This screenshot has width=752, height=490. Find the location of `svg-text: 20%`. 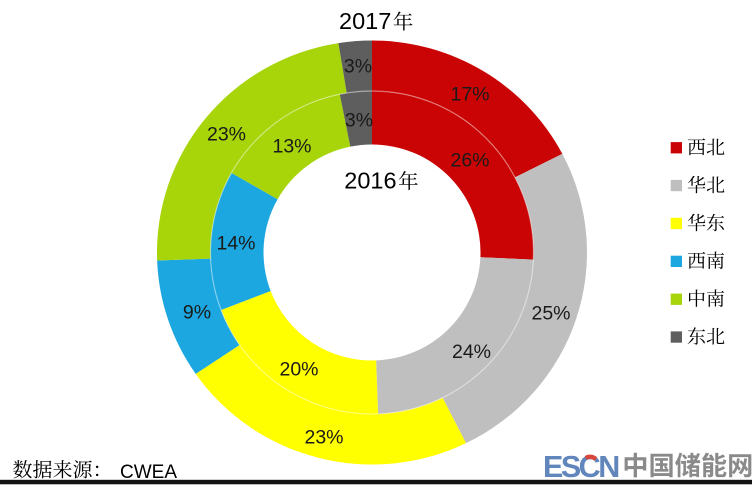

svg-text: 20% is located at coordinates (298, 370).